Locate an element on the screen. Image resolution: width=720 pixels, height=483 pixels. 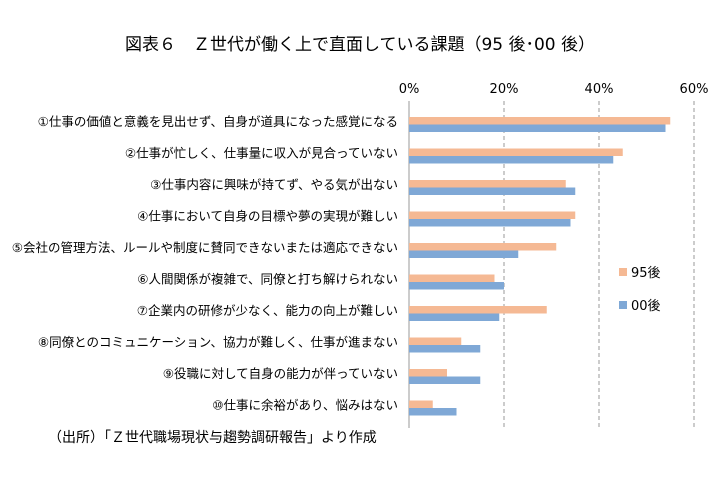
category-label: ⑧同僚とのコミュニケーション、協力が難しく、仕事が進まない is located at coordinates (218, 342).